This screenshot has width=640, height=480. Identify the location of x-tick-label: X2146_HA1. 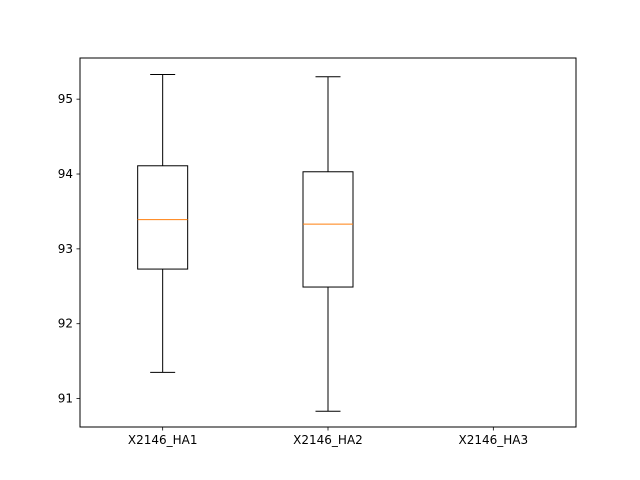
(163, 440).